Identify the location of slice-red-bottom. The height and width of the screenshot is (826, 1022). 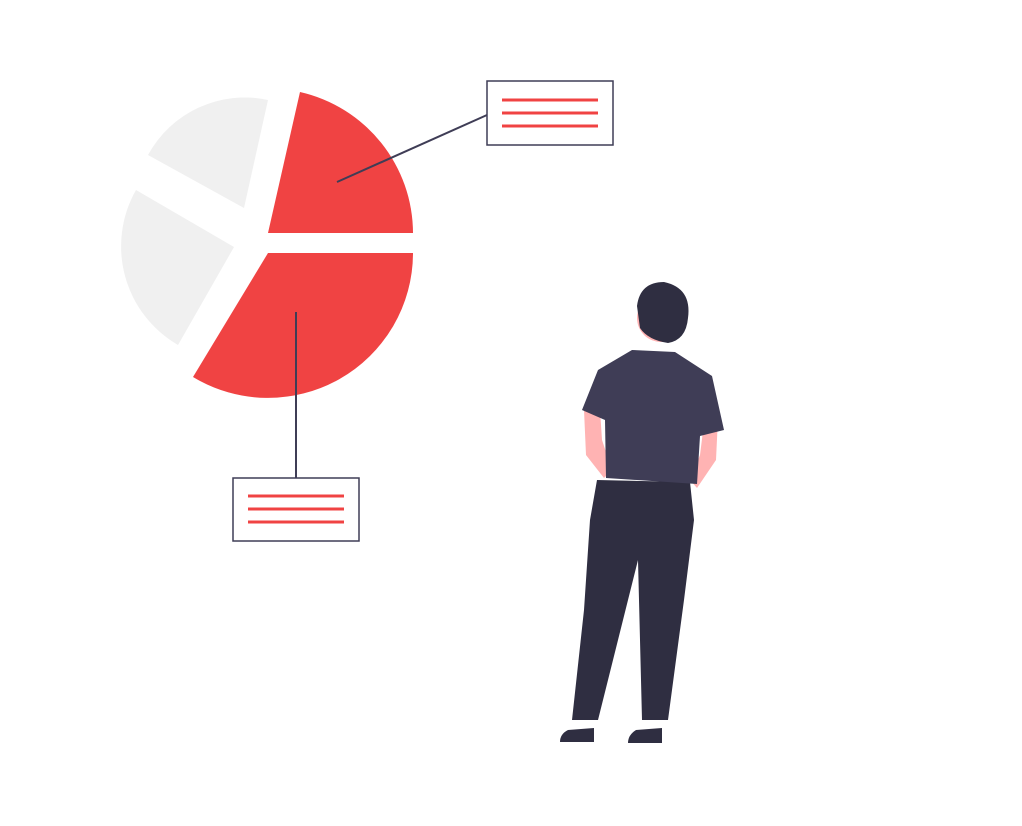
(303, 325).